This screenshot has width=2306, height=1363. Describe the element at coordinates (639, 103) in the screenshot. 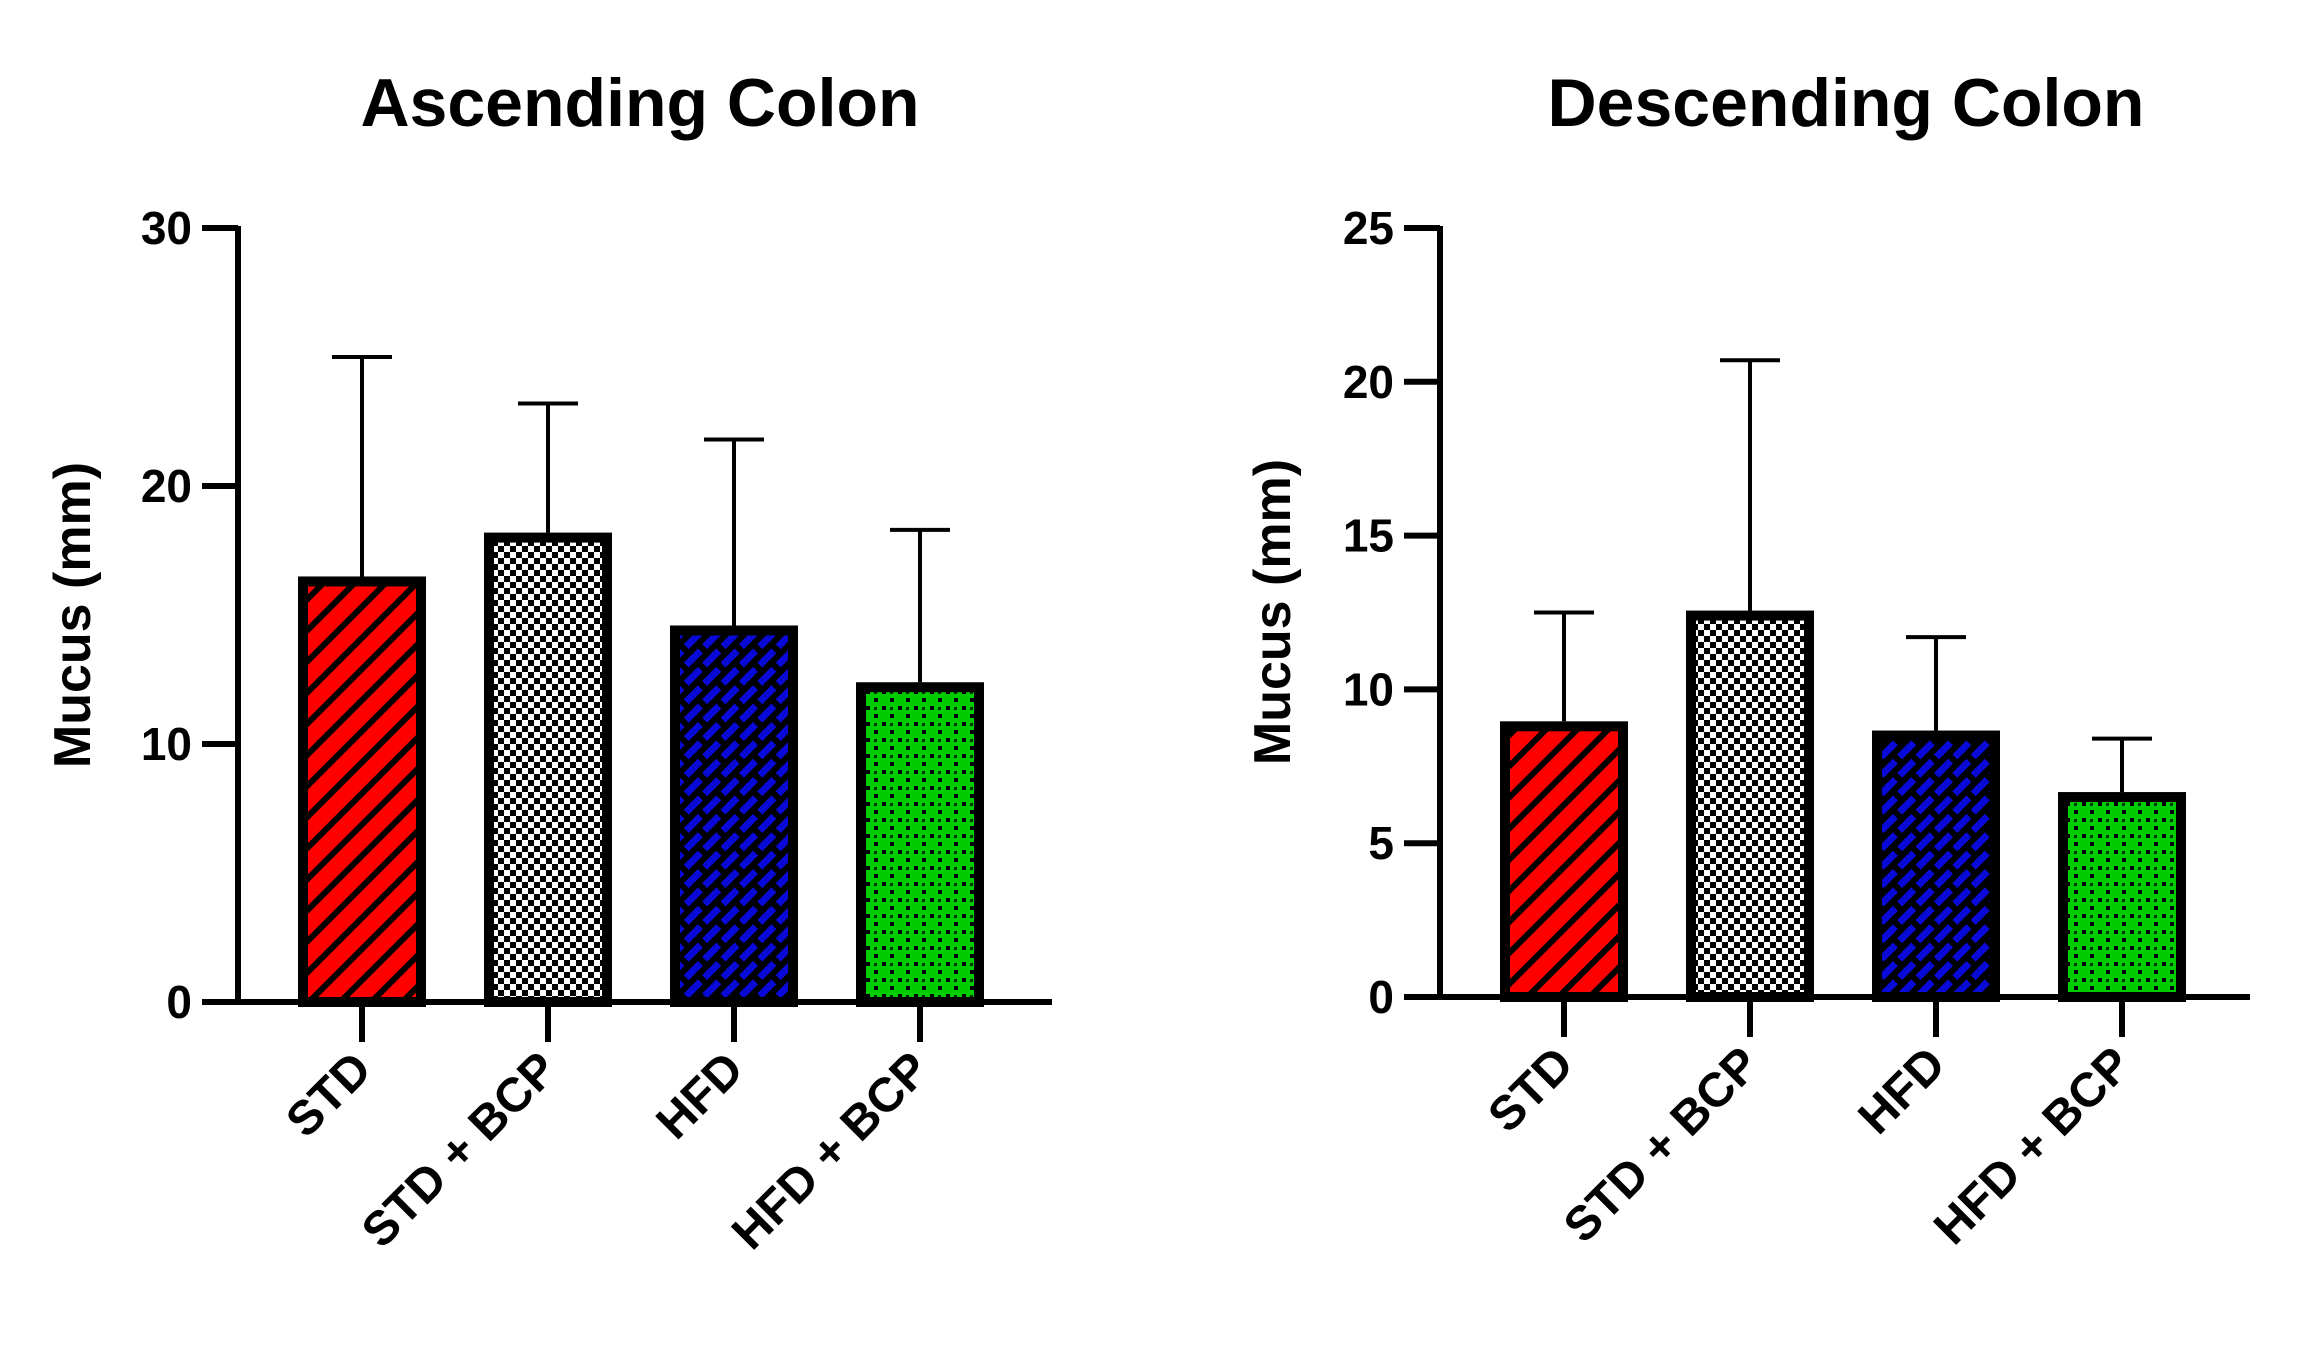

I see `chart-title: Ascending Colon` at that location.